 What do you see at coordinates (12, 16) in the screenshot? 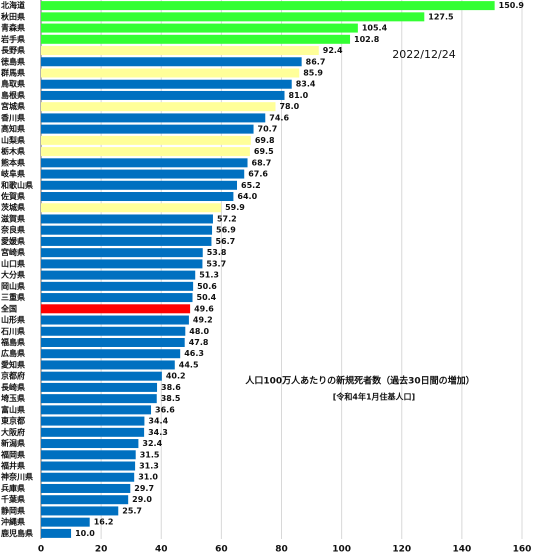
I see `y-tick-label: 秋田県` at bounding box center [12, 16].